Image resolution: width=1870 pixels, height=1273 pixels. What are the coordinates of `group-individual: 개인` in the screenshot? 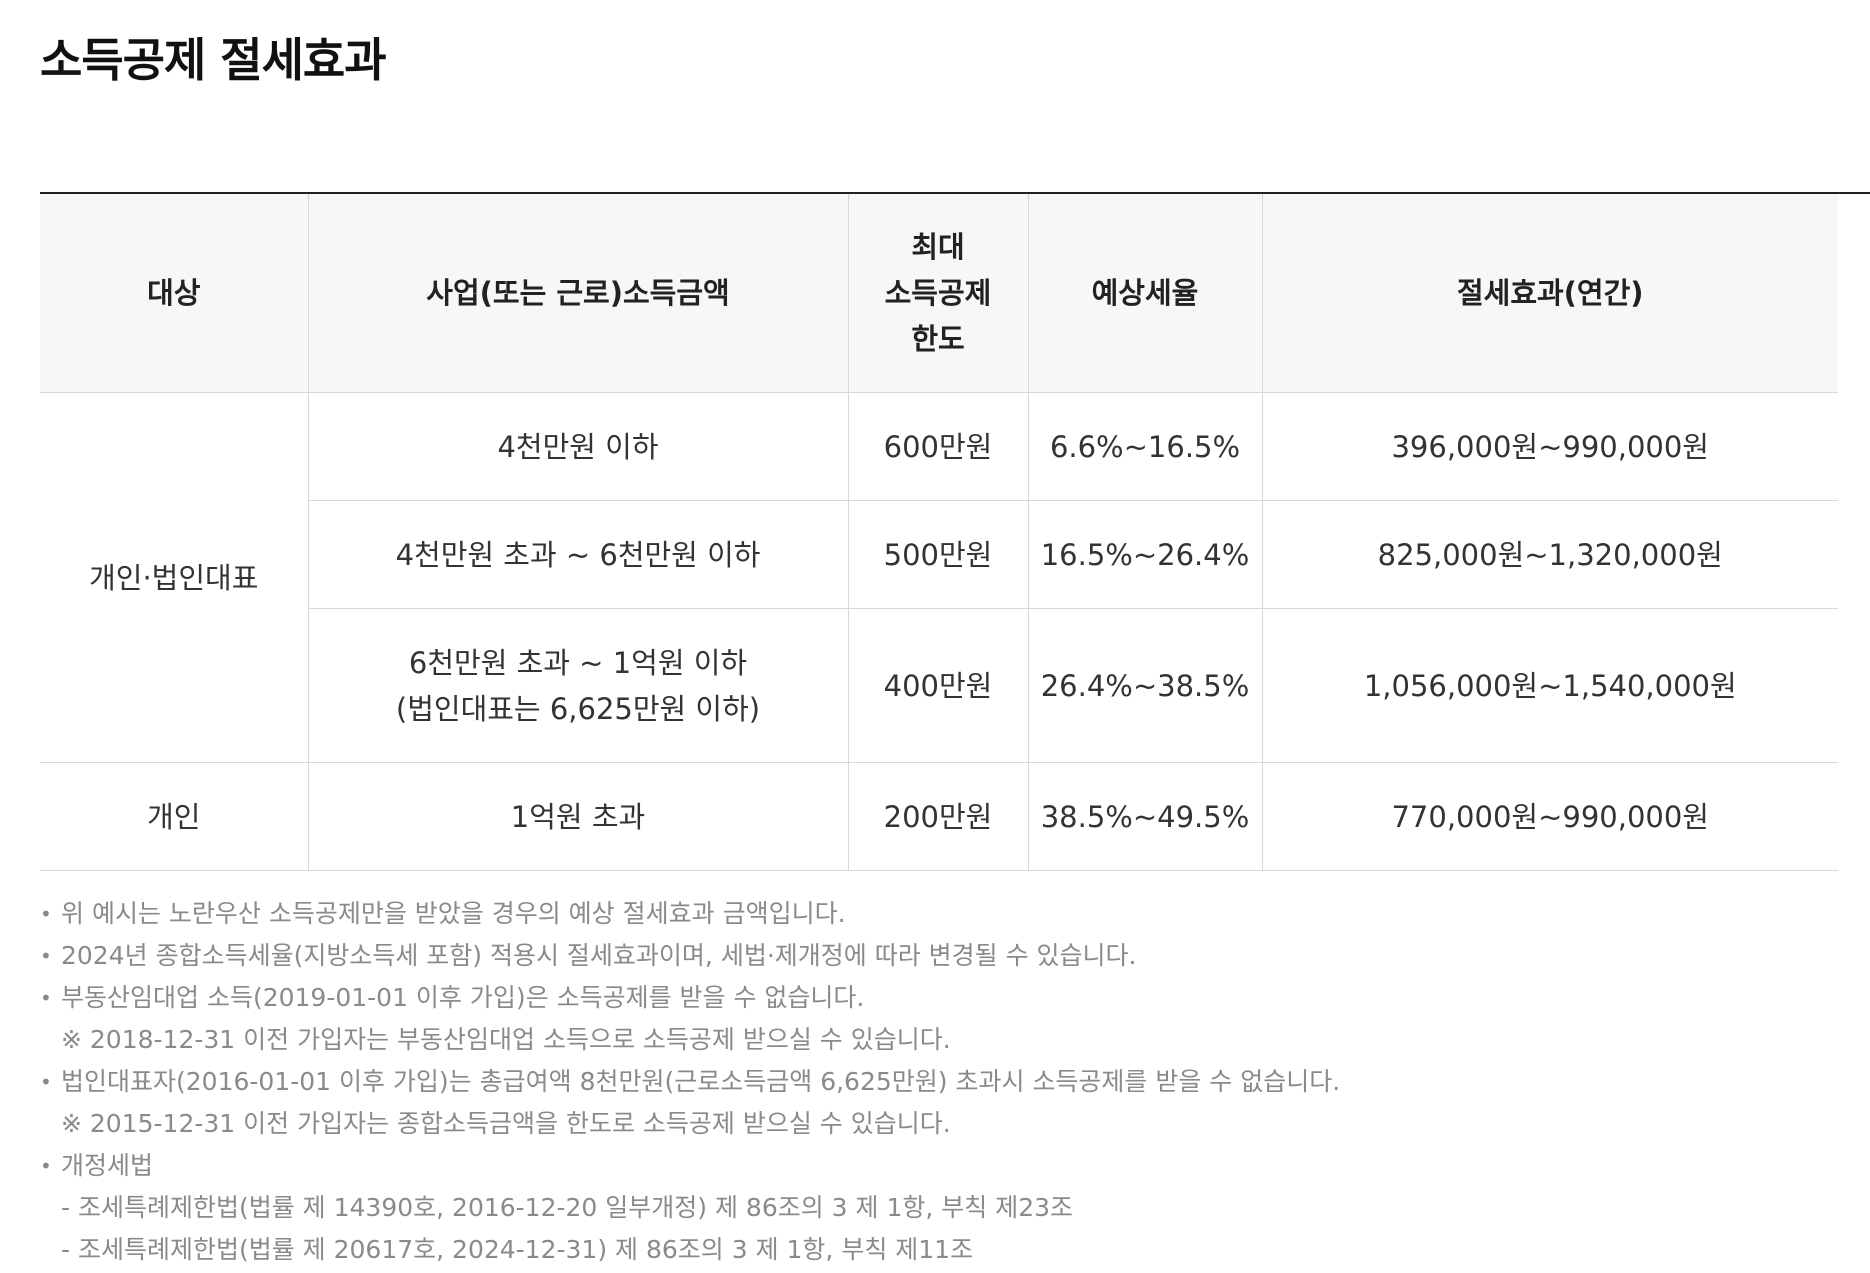 It's located at (174, 816).